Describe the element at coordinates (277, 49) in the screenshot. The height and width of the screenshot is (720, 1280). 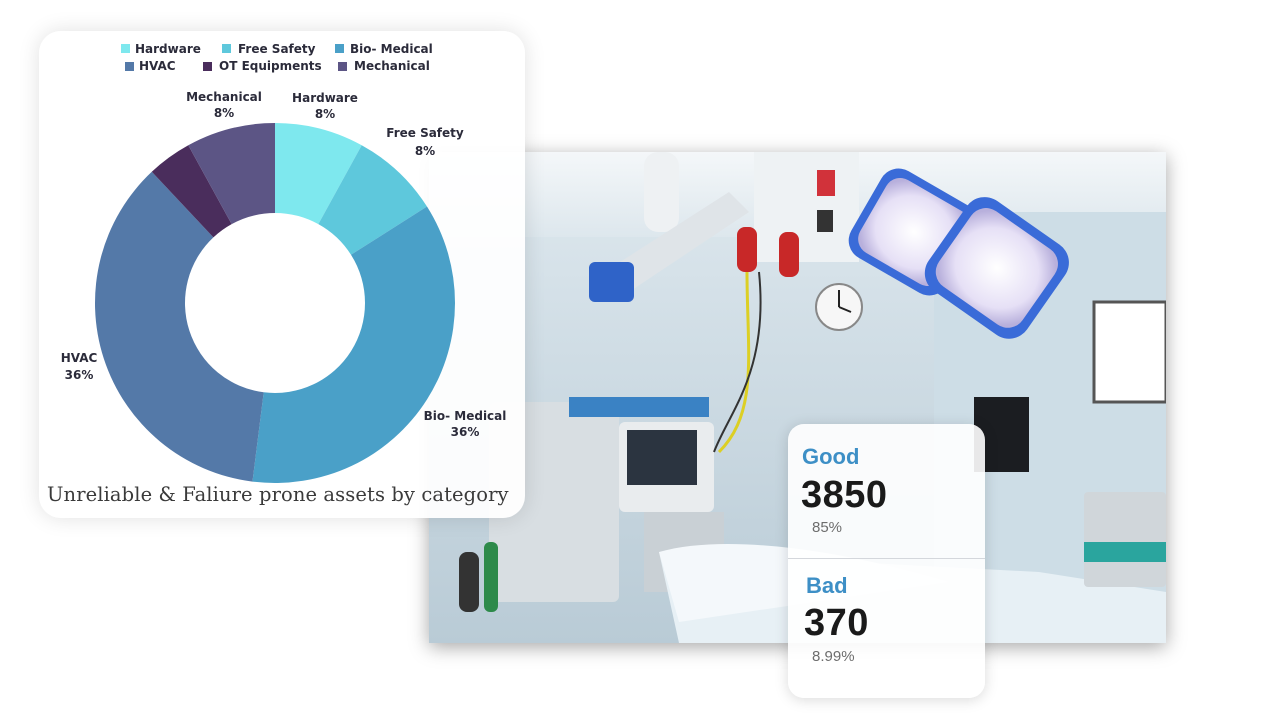
I see `legend-item-free-safety: Free Safety` at that location.